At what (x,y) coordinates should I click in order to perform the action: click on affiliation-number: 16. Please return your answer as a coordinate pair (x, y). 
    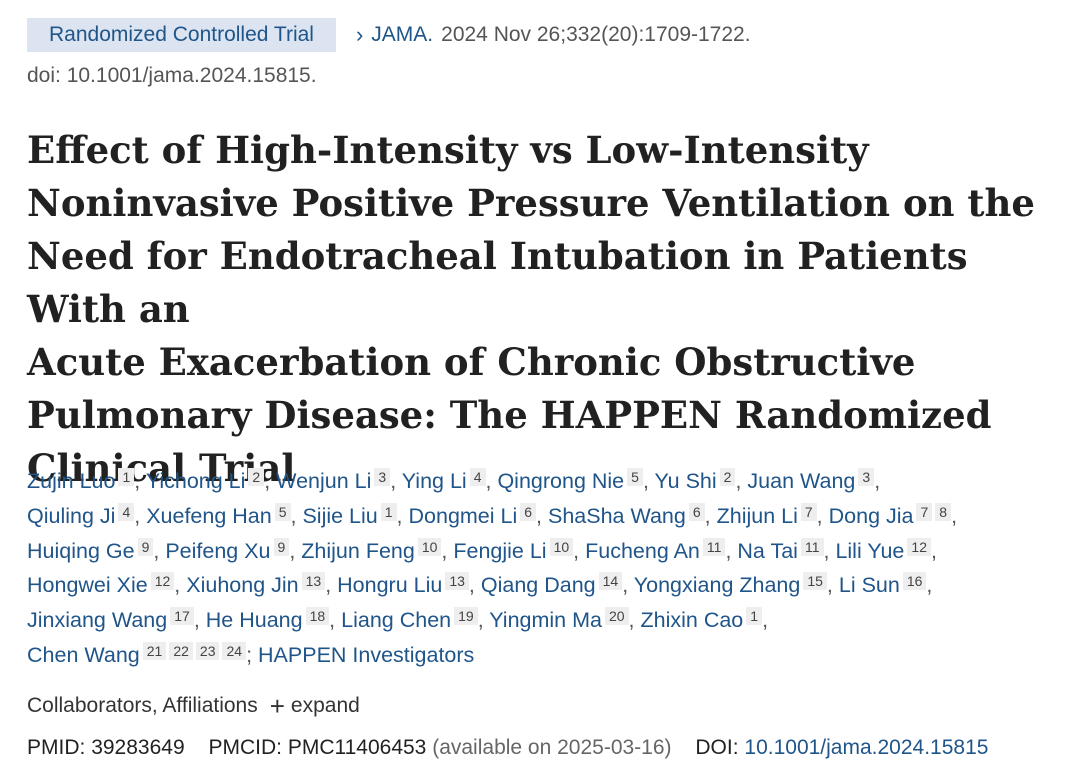
    Looking at the image, I should click on (914, 581).